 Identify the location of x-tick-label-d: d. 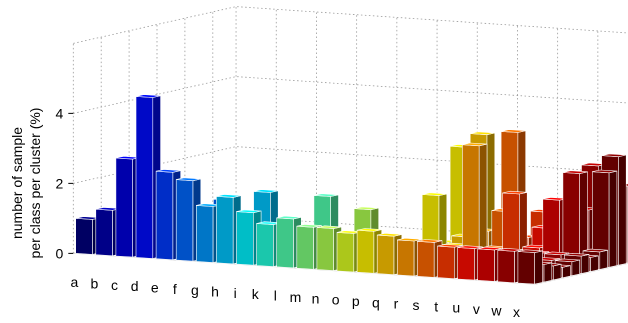
(135, 286).